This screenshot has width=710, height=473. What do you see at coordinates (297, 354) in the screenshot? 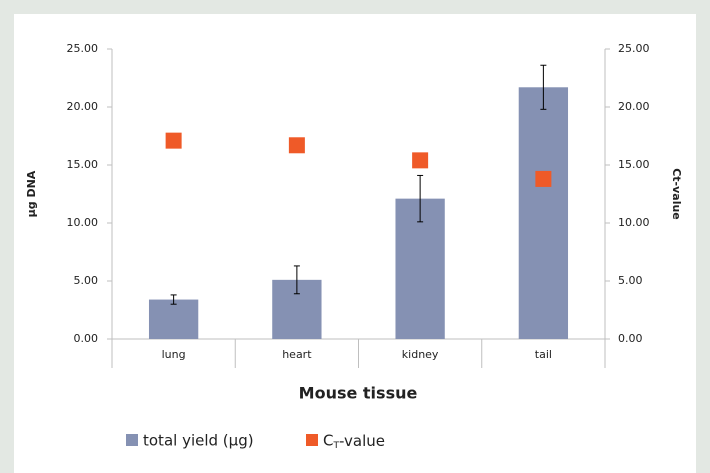
I see `x-tick-label: heart` at bounding box center [297, 354].